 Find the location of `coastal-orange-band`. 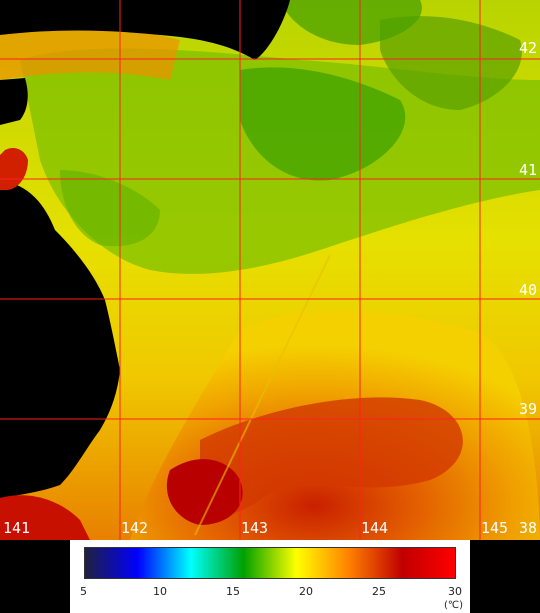

coastal-orange-band is located at coordinates (90, 52).